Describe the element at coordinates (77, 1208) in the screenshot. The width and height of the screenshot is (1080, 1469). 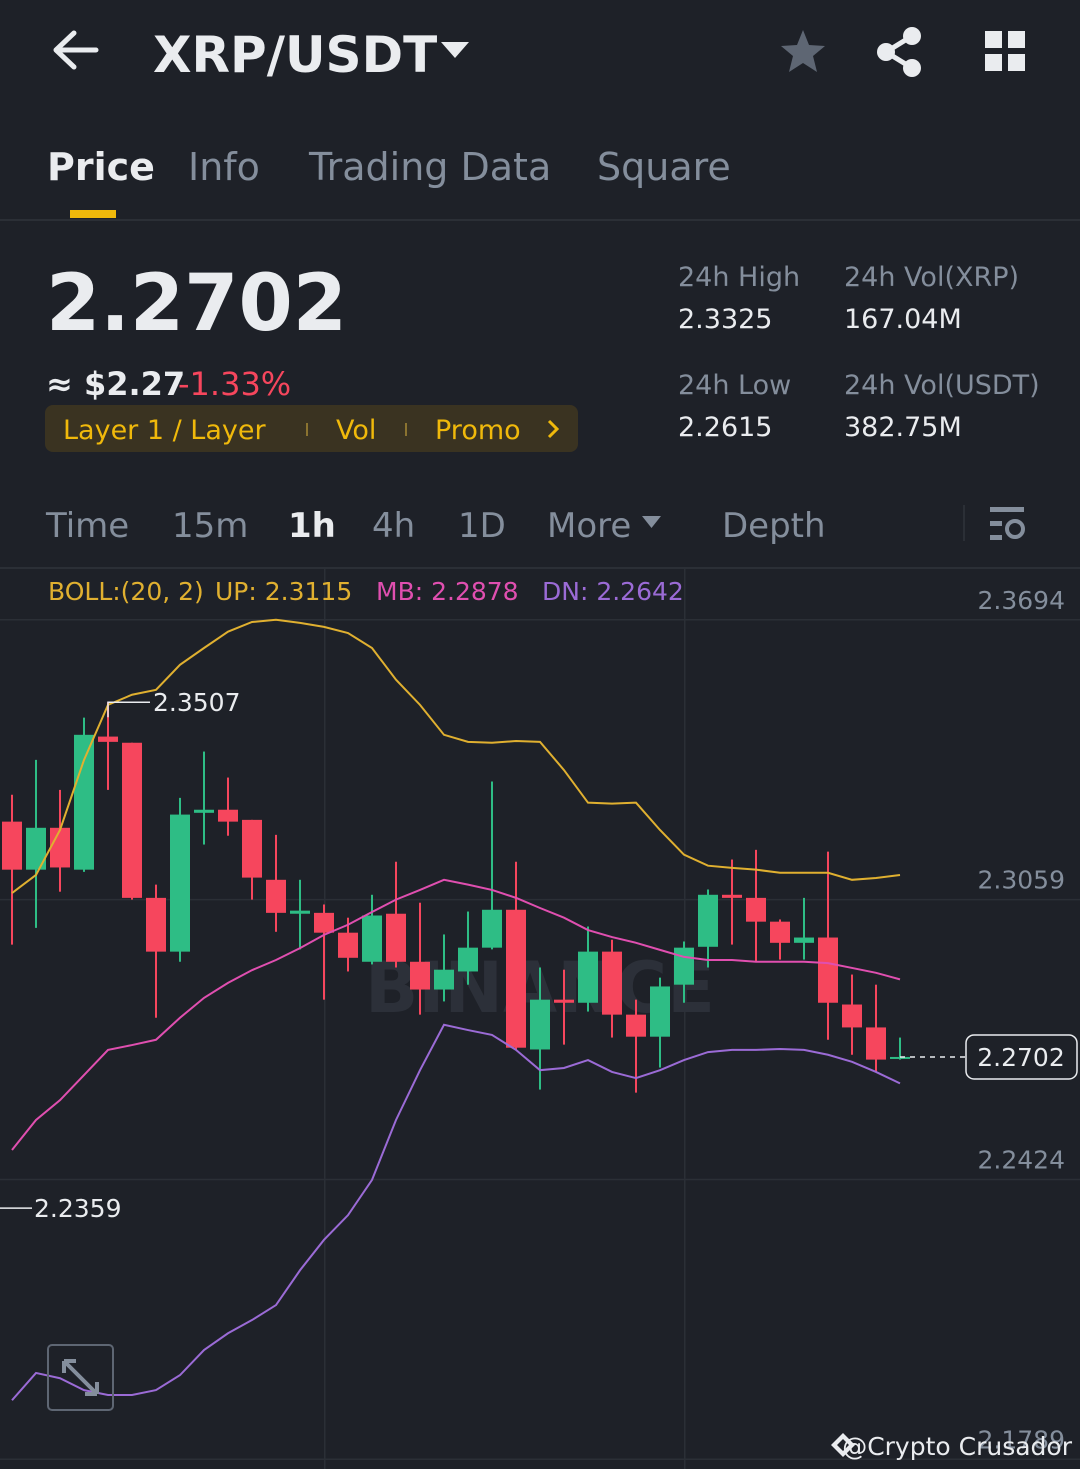
I see `min-label: 2.2359` at that location.